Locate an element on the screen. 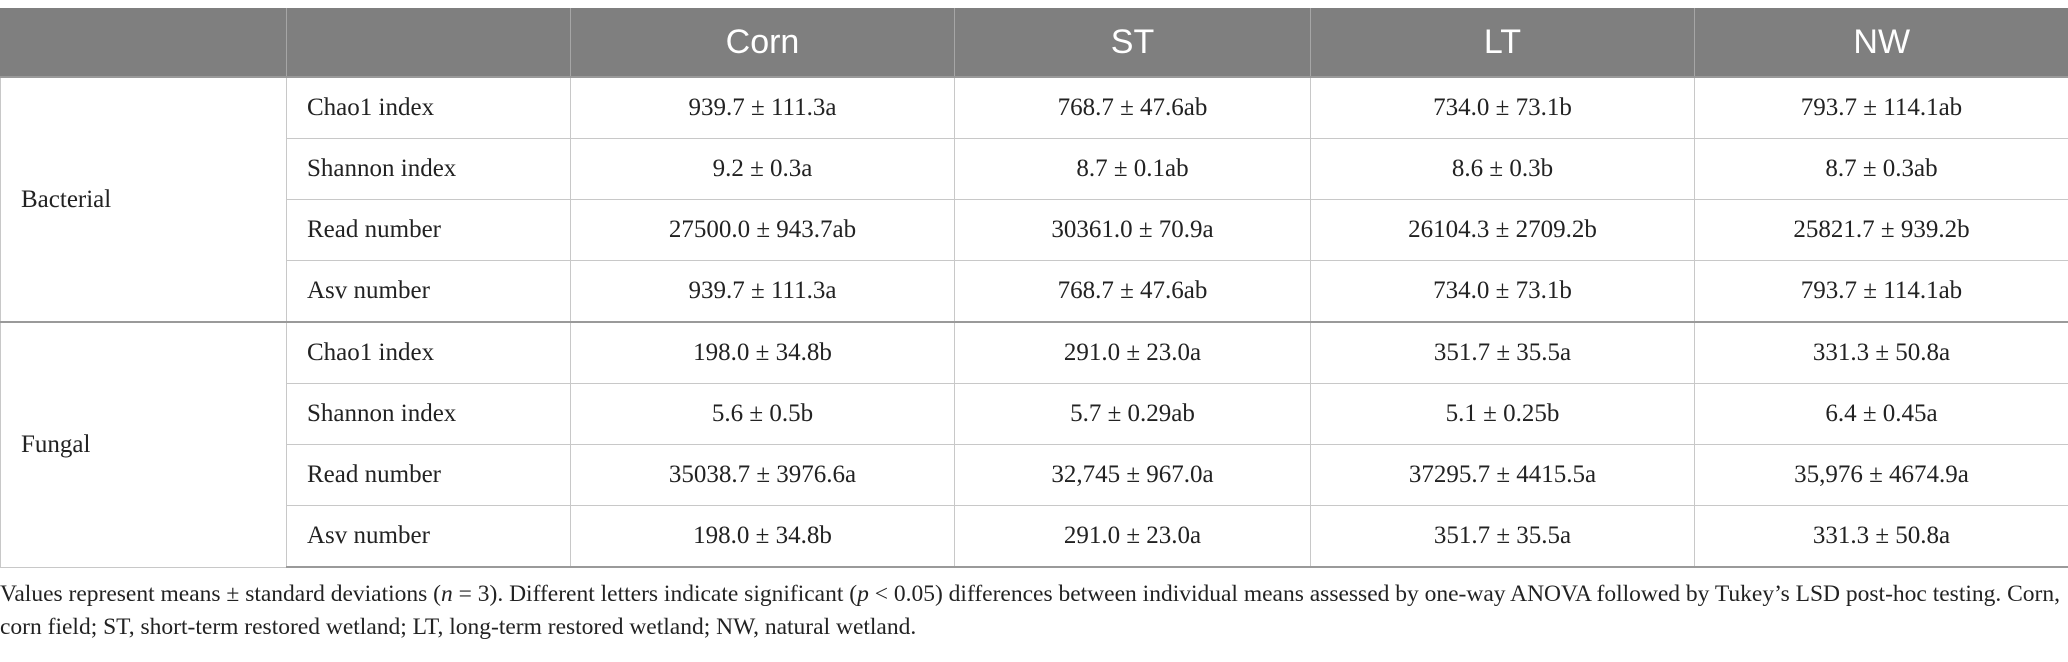 This screenshot has height=662, width=2068. value-cell: 5.6 ± 0.5b is located at coordinates (762, 414).